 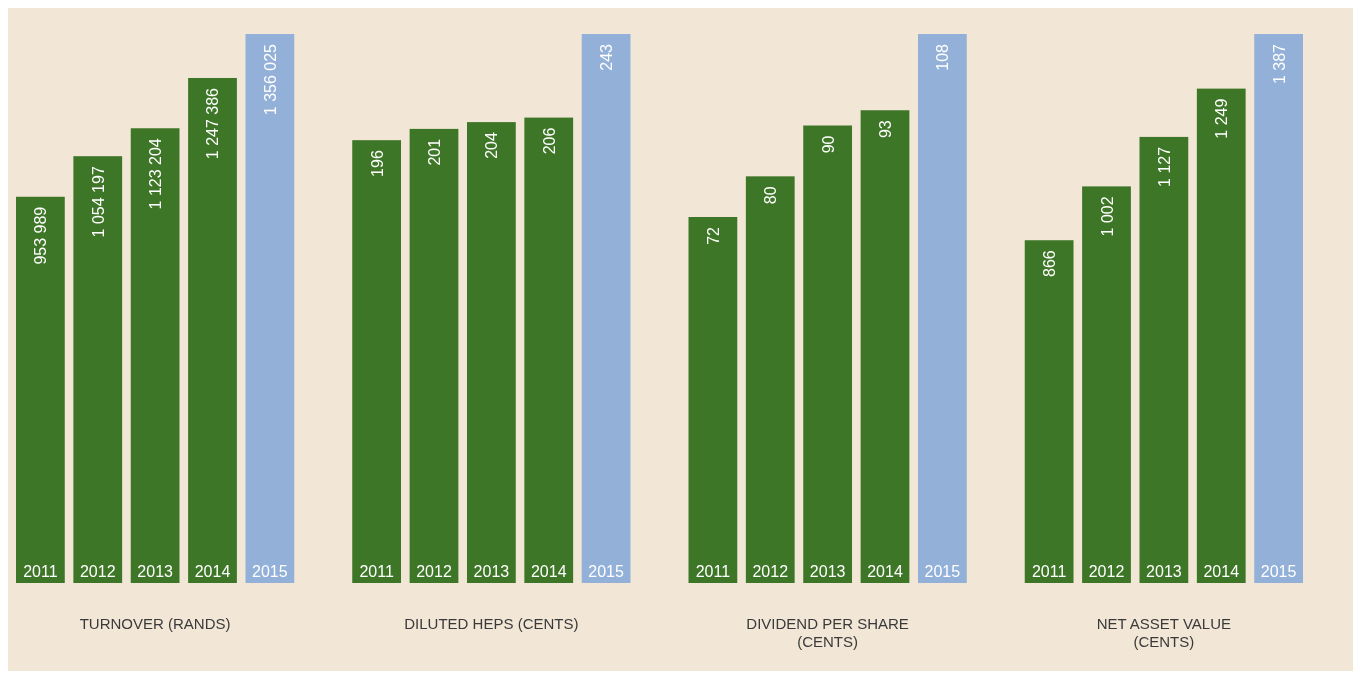 What do you see at coordinates (713, 235) in the screenshot?
I see `data-label: 72` at bounding box center [713, 235].